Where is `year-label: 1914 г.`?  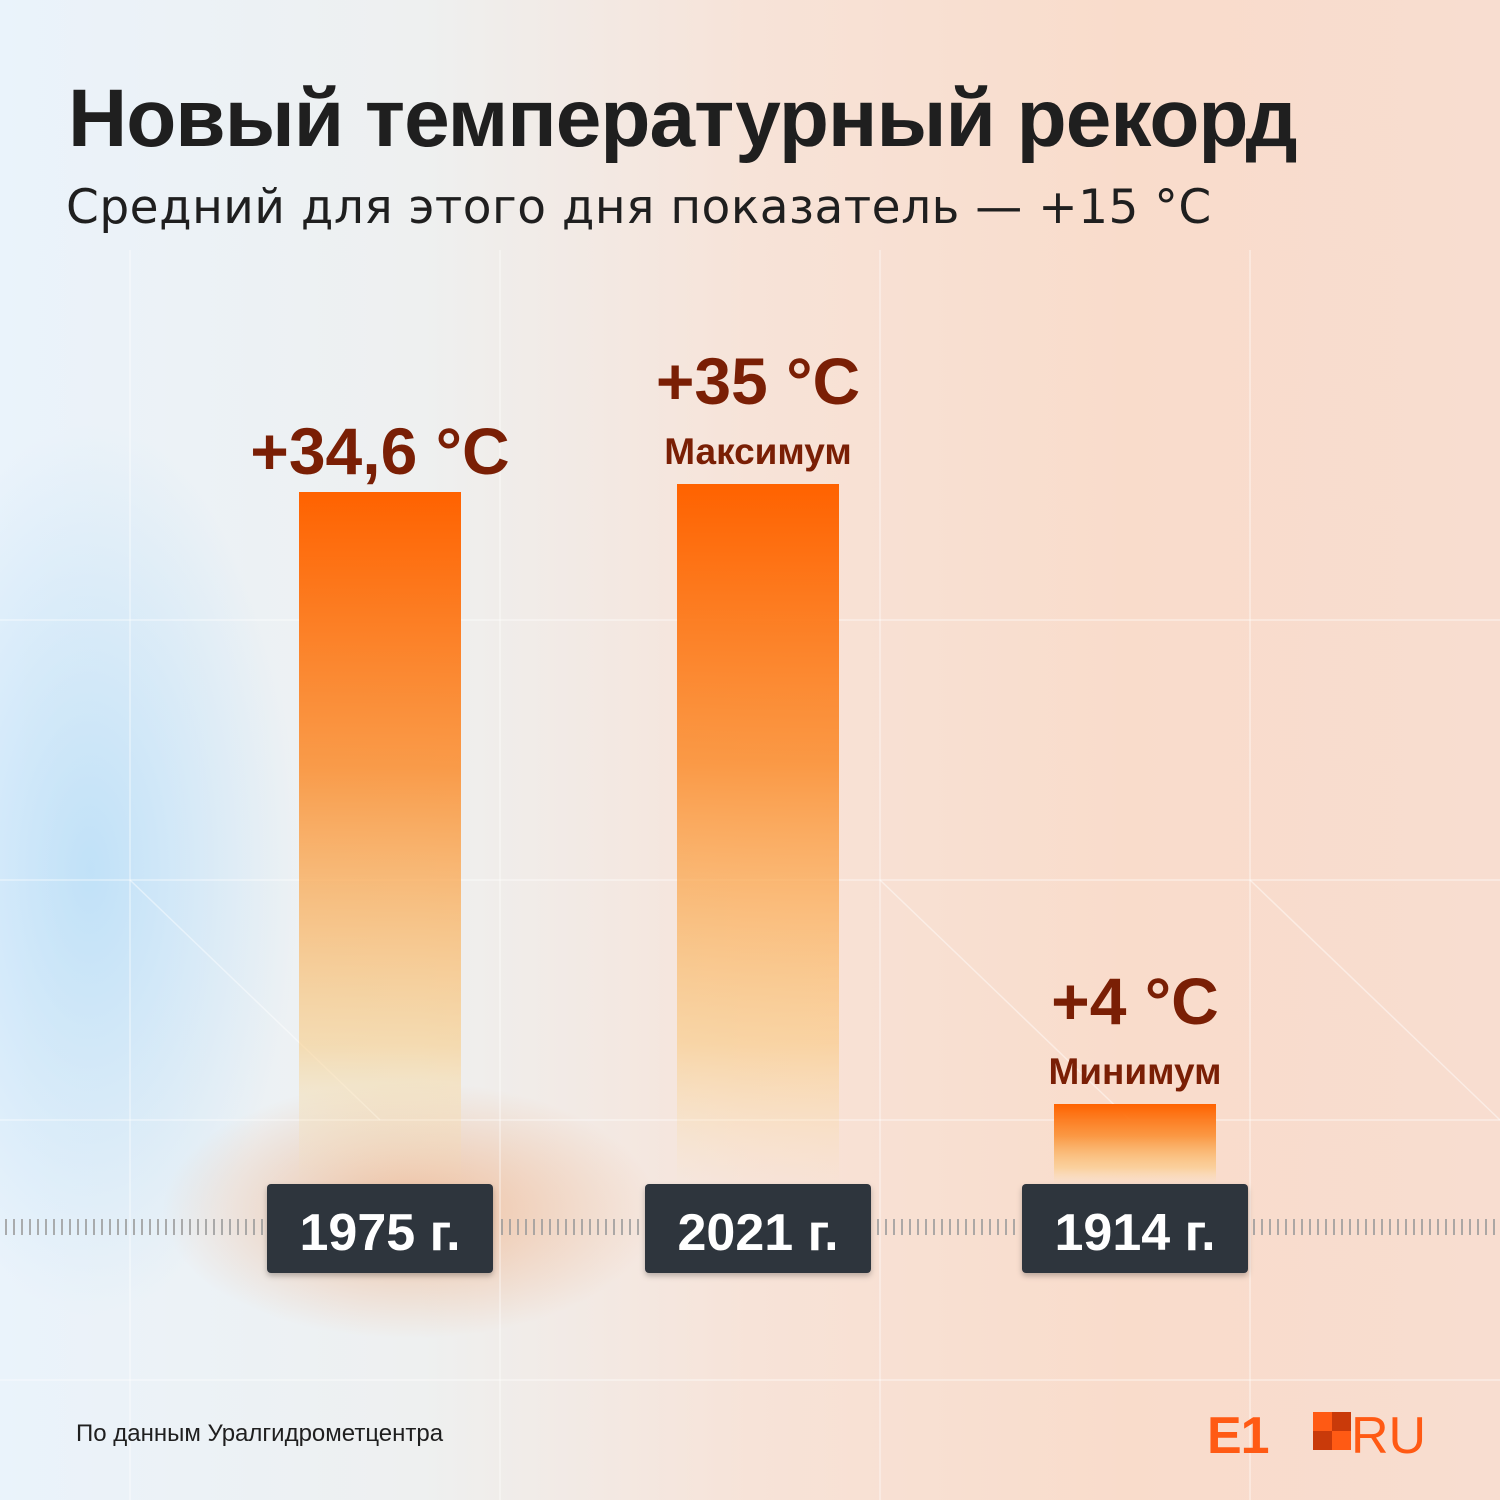
year-label: 1914 г. is located at coordinates (1134, 1233).